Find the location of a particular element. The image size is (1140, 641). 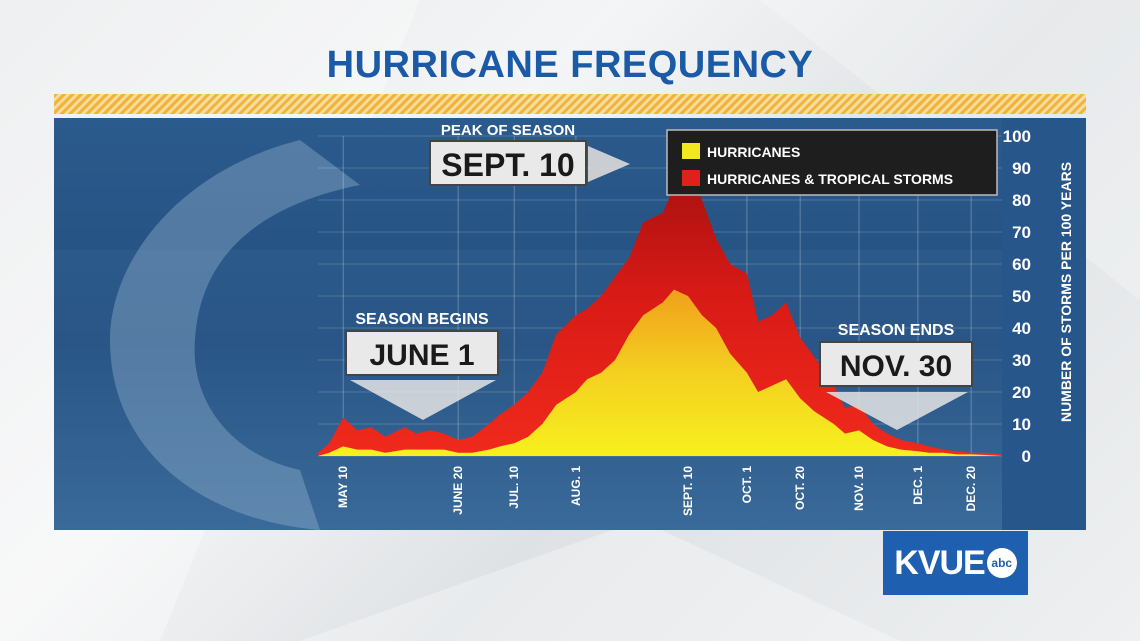

y-axis-ticks: 0 10 20 30 40 50 60 70 80 90 100 is located at coordinates (1017, 296).